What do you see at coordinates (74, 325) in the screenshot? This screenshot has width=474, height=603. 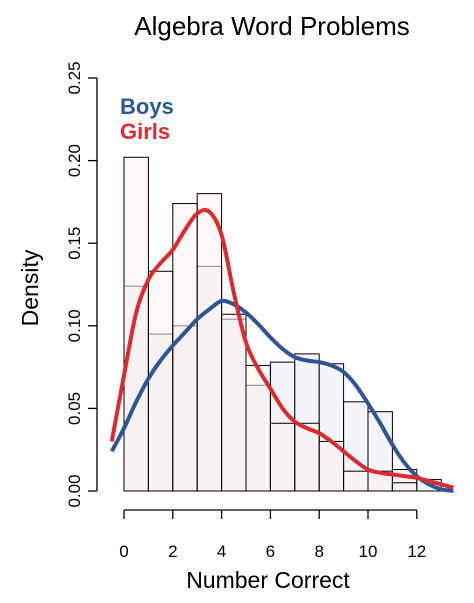 I see `y-tick-label: 0.10` at bounding box center [74, 325].